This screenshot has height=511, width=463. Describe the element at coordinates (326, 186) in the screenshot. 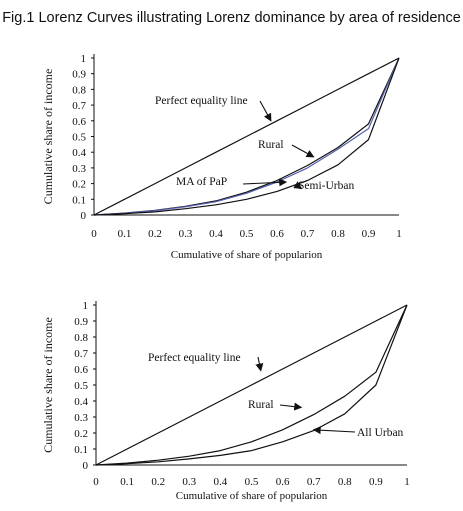

I see `annotation-label: Semi-Urban` at that location.